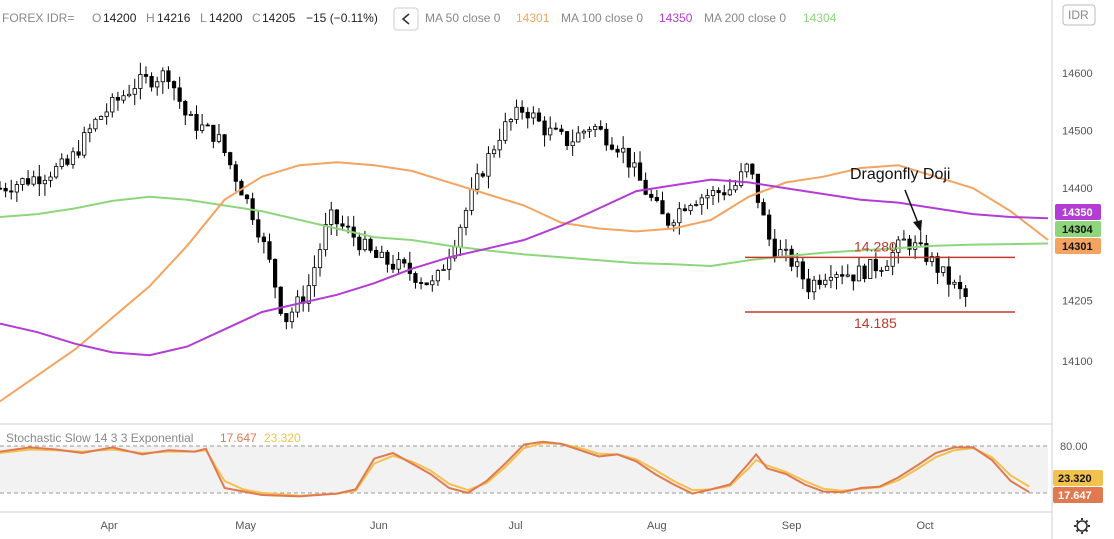 The width and height of the screenshot is (1114, 539). What do you see at coordinates (1082, 526) in the screenshot?
I see `settings-button` at bounding box center [1082, 526].